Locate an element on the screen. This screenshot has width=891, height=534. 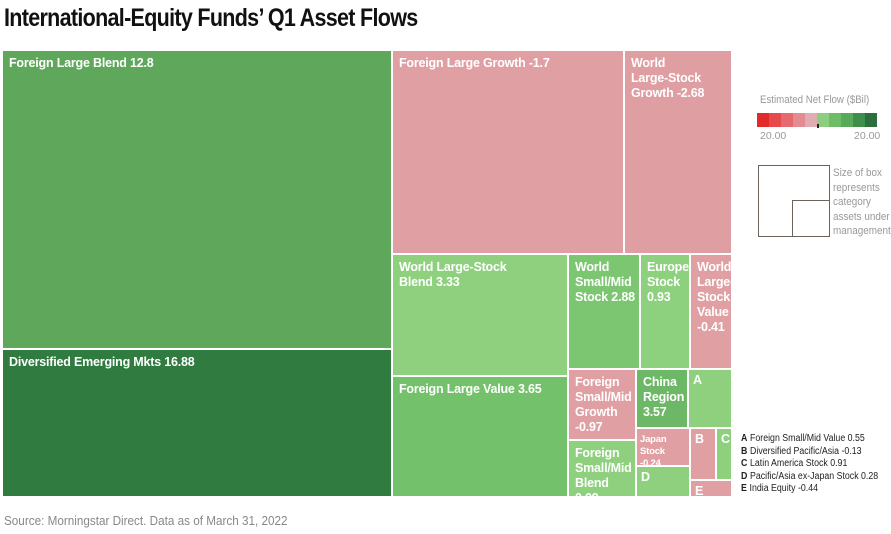
treemap-box-wlsg: World Large-Stock Growth -2.68 is located at coordinates (678, 152).